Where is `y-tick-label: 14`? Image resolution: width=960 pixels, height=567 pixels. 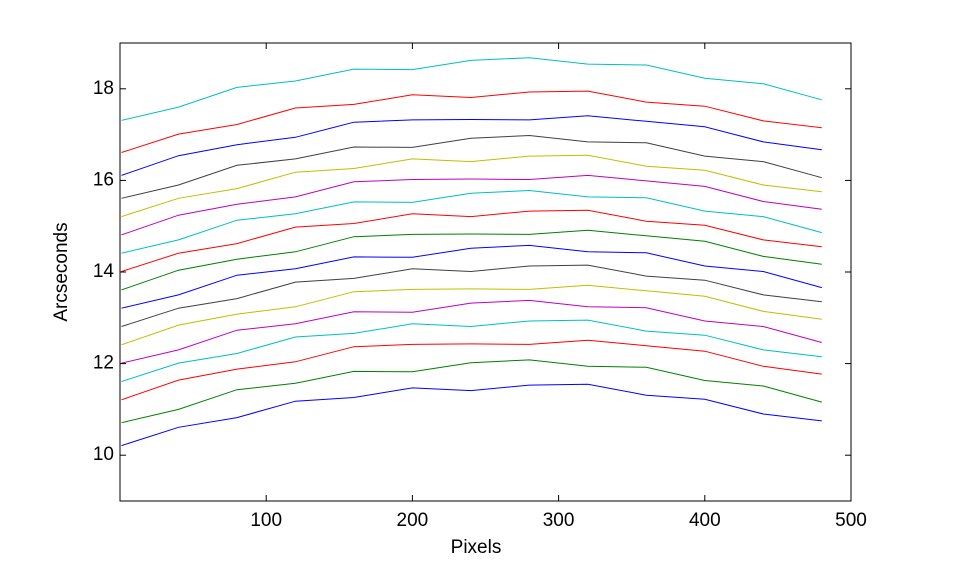 y-tick-label: 14 is located at coordinates (104, 271).